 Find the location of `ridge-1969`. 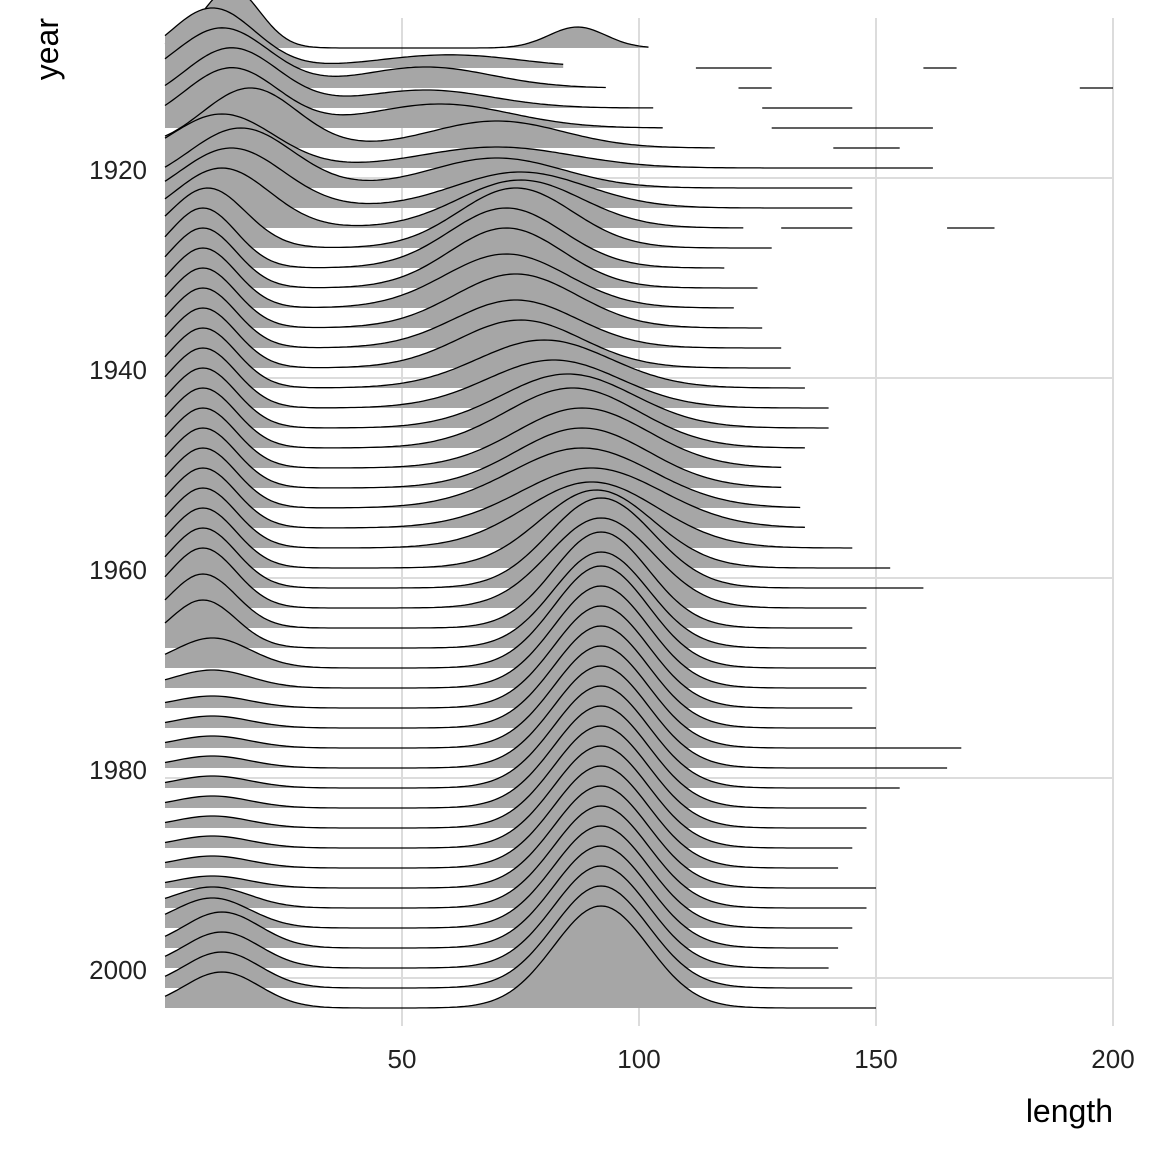

ridge-1969 is located at coordinates (520, 617).